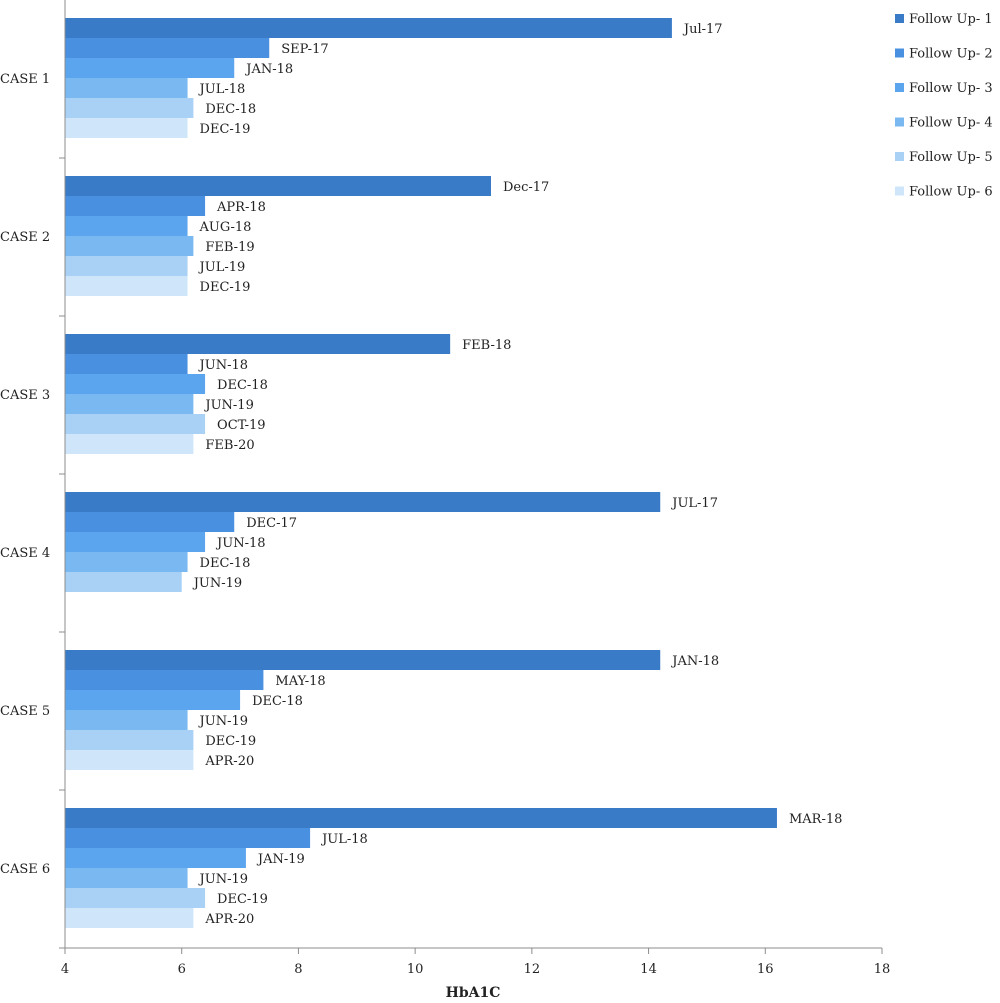 This screenshot has height=1003, width=1000. What do you see at coordinates (229, 445) in the screenshot?
I see `data-label-3-6: FEB-20` at bounding box center [229, 445].